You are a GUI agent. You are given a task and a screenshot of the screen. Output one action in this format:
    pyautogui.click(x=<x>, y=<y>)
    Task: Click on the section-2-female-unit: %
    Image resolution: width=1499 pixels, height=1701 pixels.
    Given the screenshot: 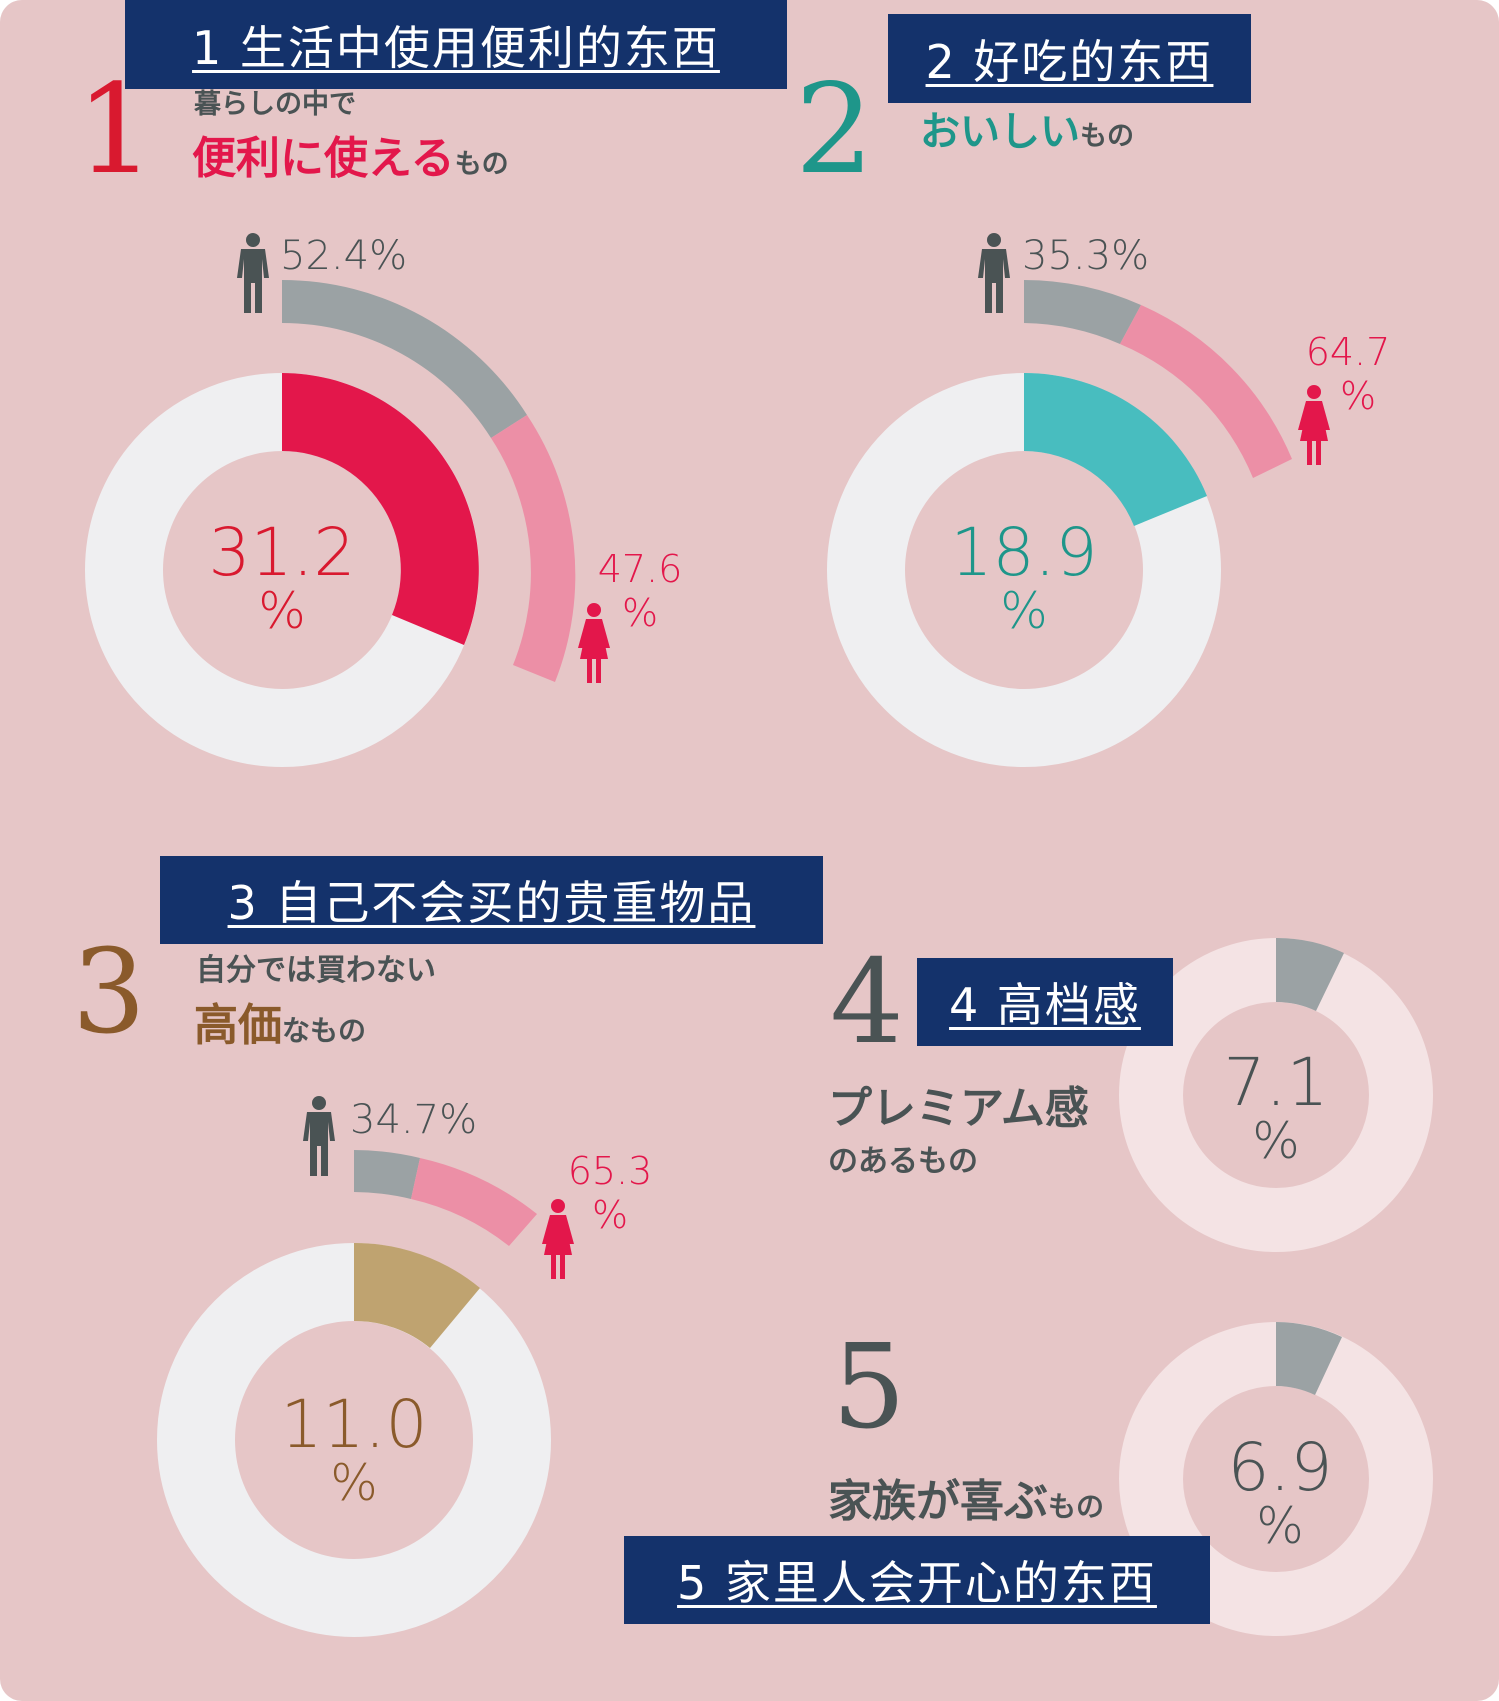 What is the action you would take?
    pyautogui.click(x=1358, y=396)
    